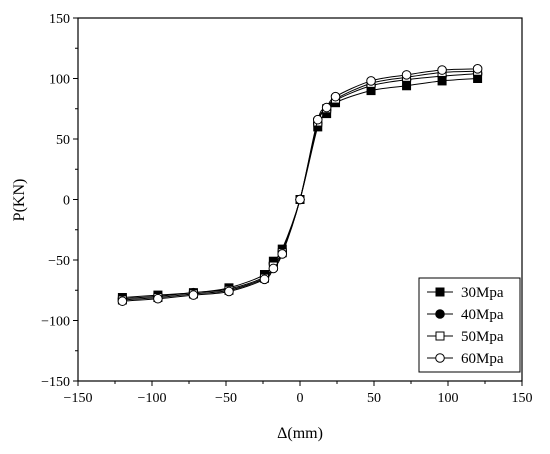 Image resolution: width=550 pixels, height=454 pixels. Describe the element at coordinates (374, 398) in the screenshot. I see `x-tick-label: 50` at that location.